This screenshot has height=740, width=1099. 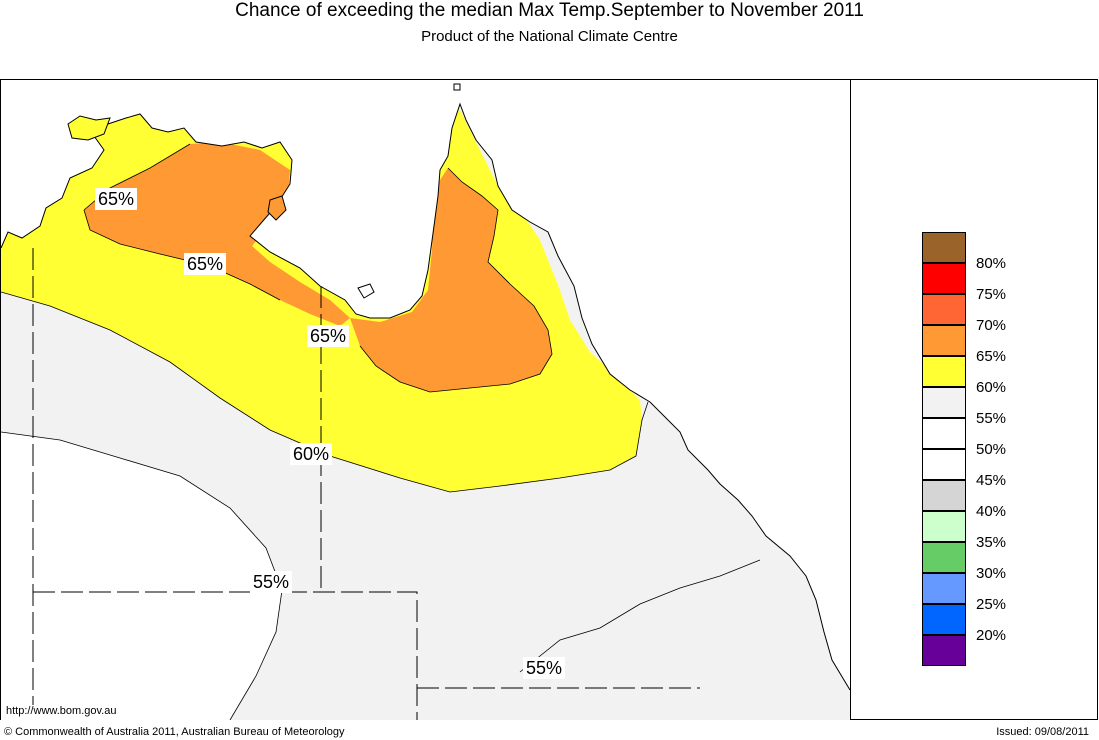 What do you see at coordinates (991, 418) in the screenshot?
I see `legend-label: 55%` at bounding box center [991, 418].